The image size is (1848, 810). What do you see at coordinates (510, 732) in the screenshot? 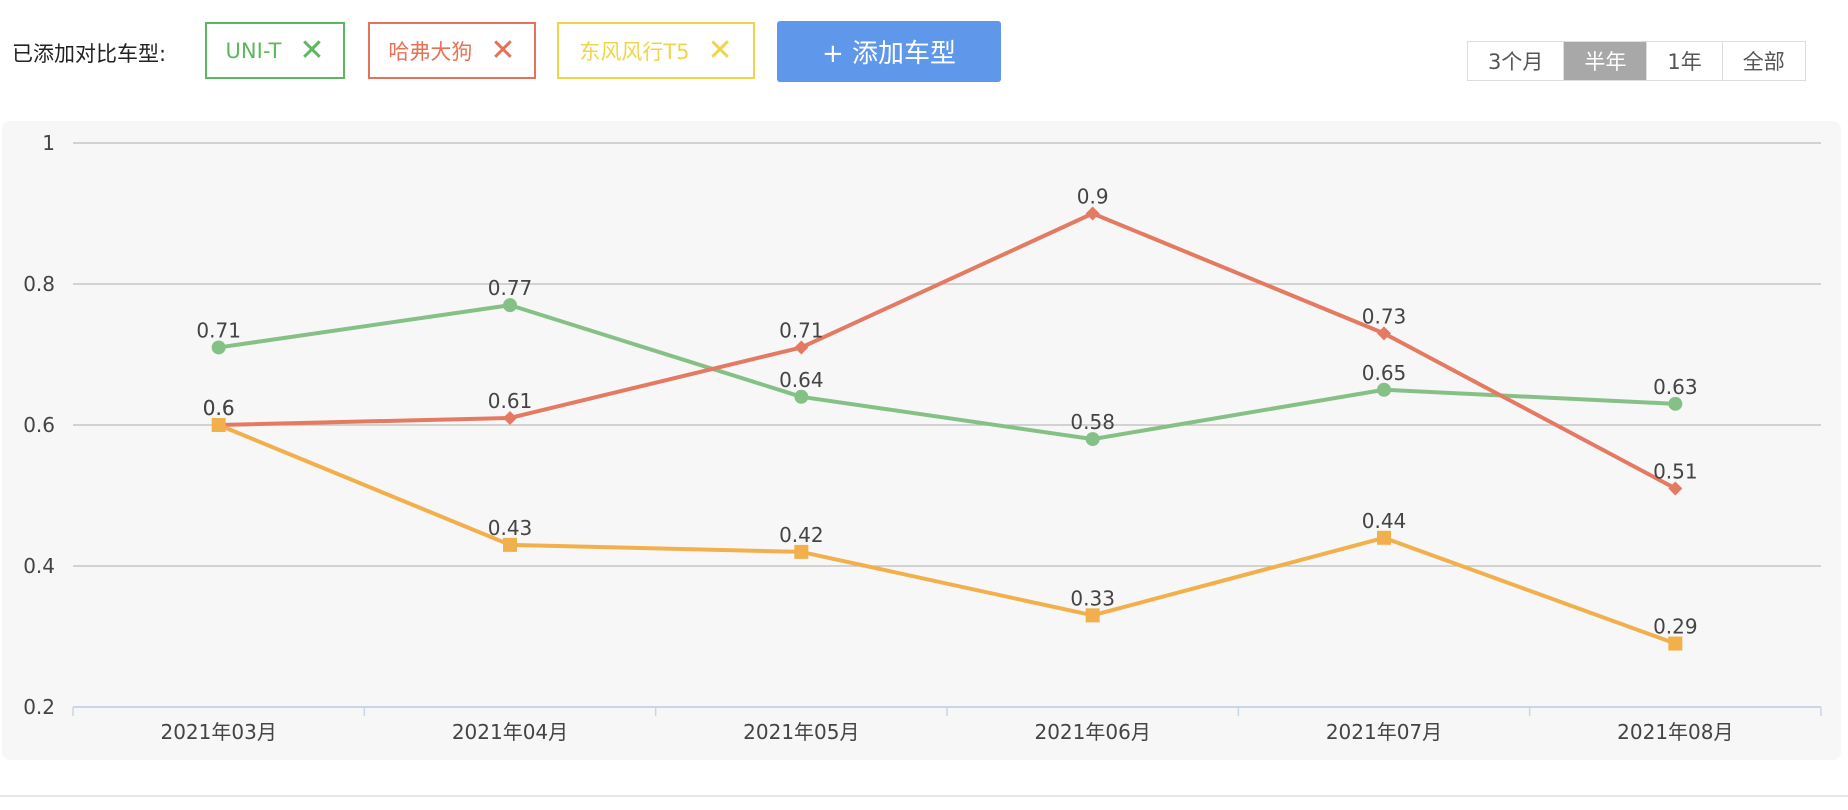
I see `x-tick-label: 2021年04月` at bounding box center [510, 732].